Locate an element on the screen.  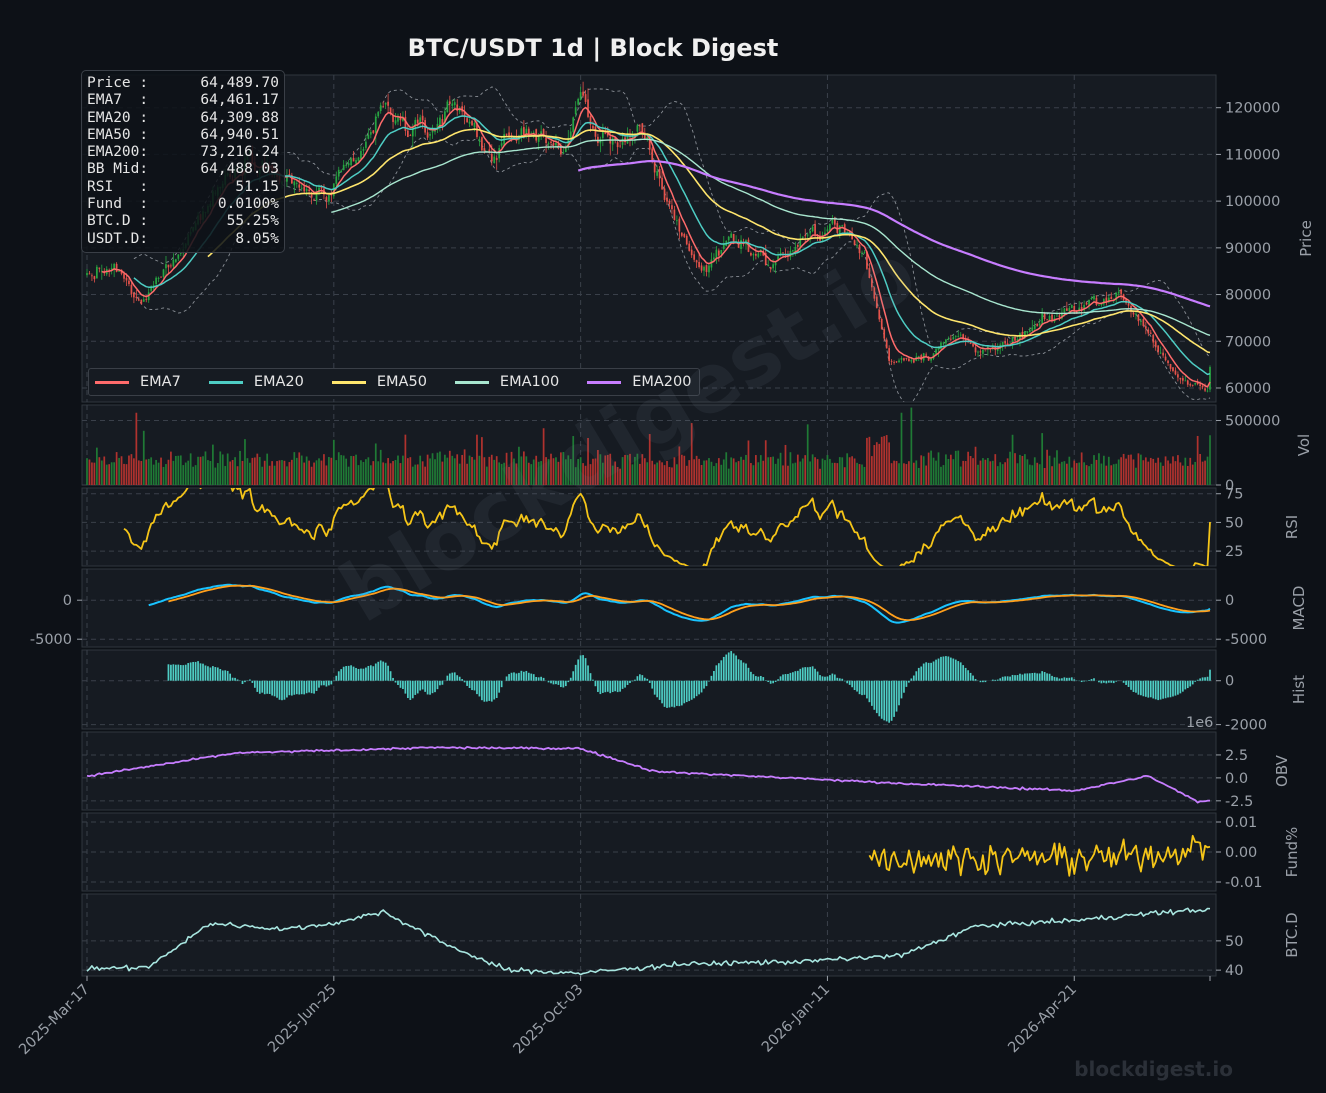
info-label: EMA200: is located at coordinates (118, 152).